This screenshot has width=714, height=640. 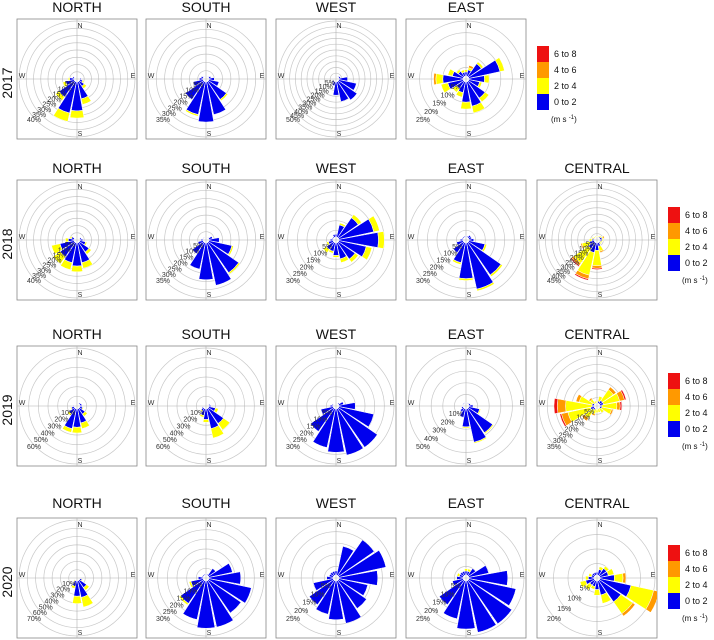 What do you see at coordinates (466, 168) in the screenshot?
I see `panel-title: EAST` at bounding box center [466, 168].